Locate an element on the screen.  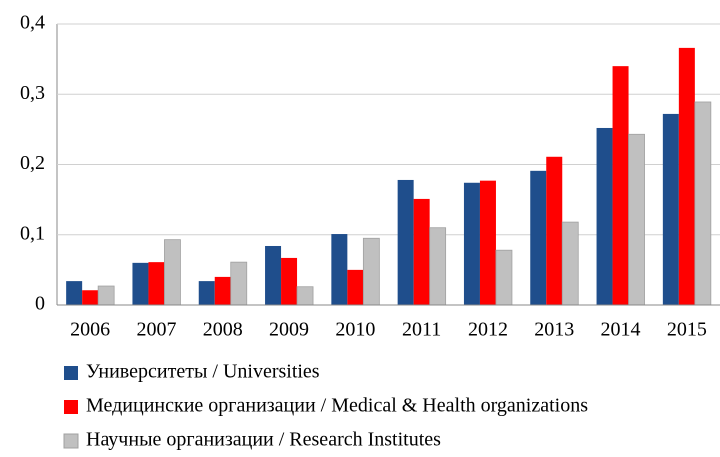
y-tick-label: 0,2 is located at coordinates (32, 163).